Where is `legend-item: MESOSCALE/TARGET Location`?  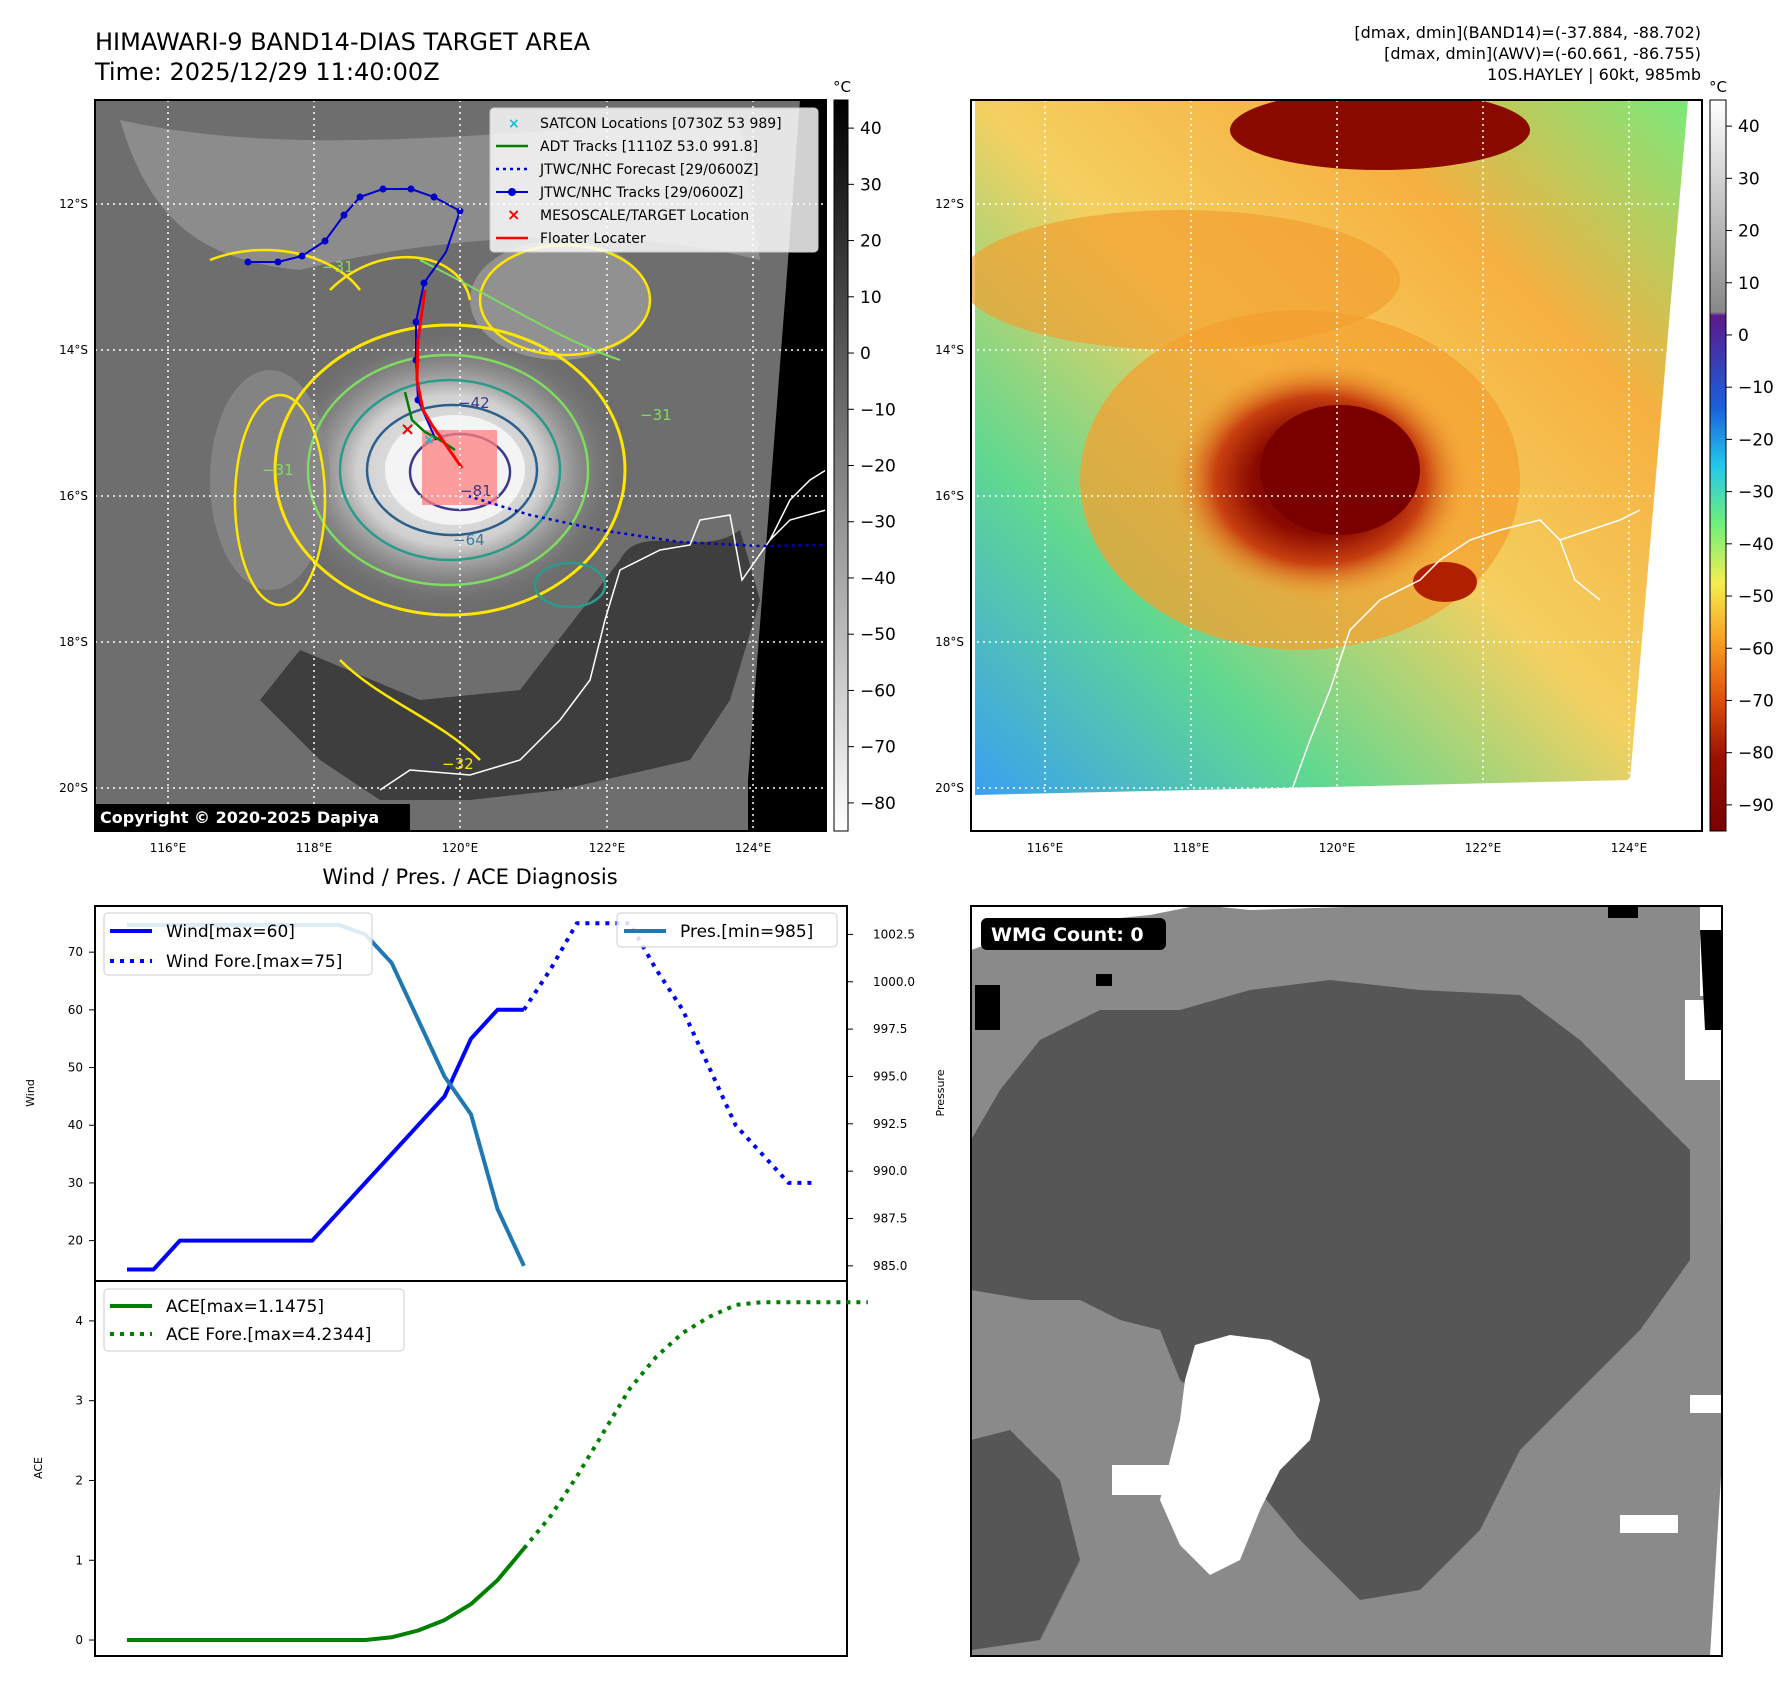
legend-item: MESOSCALE/TARGET Location is located at coordinates (644, 216).